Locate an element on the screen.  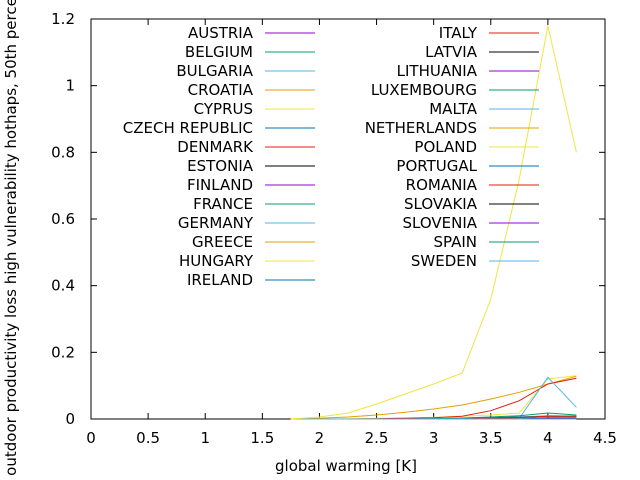
legend-label-slovakia: SLOVAKIA is located at coordinates (441, 204).